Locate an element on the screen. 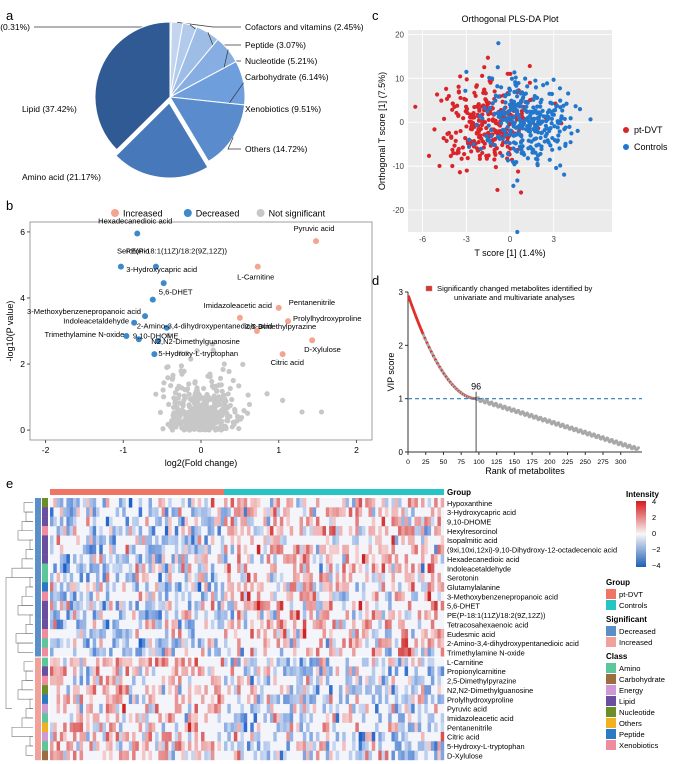 The height and width of the screenshot is (764, 690). volcano-point is located at coordinates (171, 425).